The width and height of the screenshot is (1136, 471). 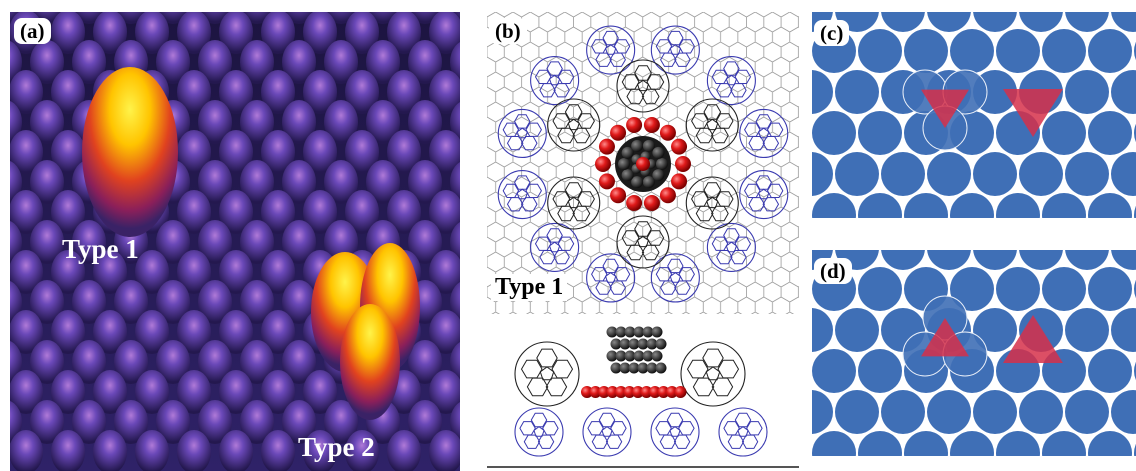 What do you see at coordinates (529, 287) in the screenshot?
I see `panel-b-type1-label: Type 1` at bounding box center [529, 287].